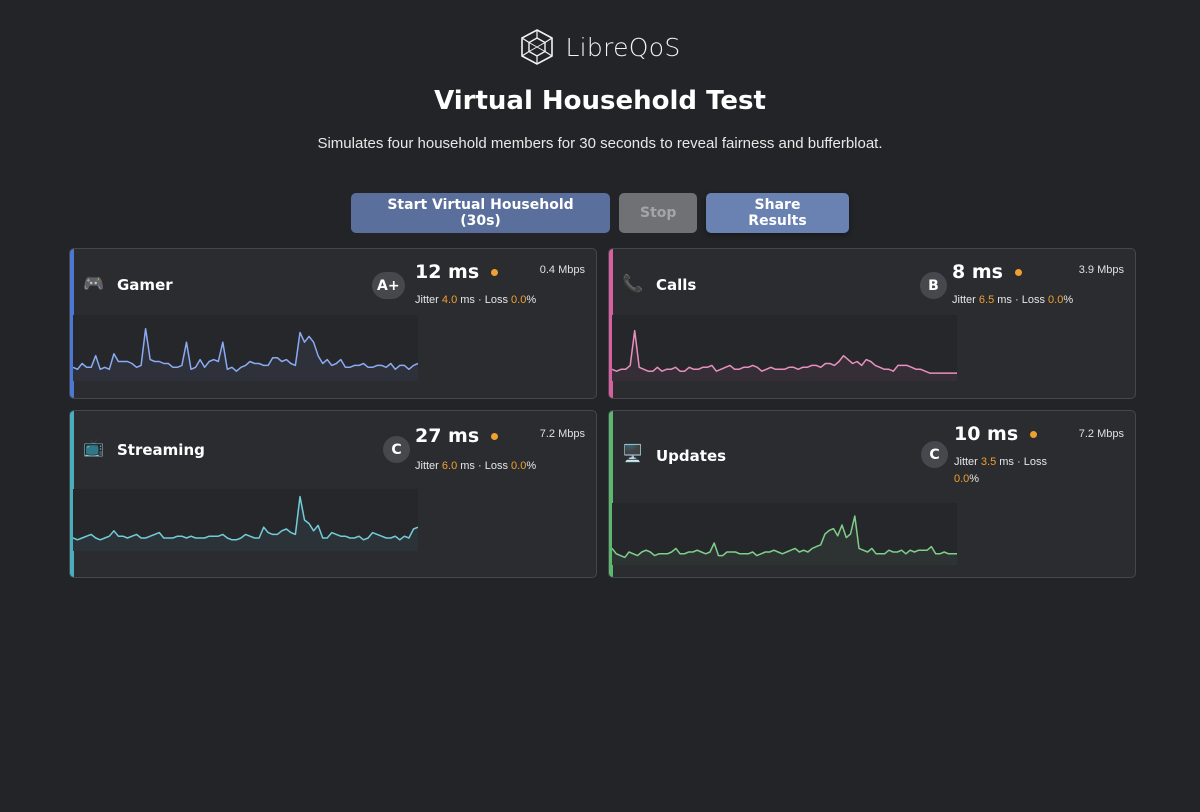 This screenshot has height=812, width=1200. What do you see at coordinates (600, 101) in the screenshot?
I see `page-title: Virtual Household Test` at bounding box center [600, 101].